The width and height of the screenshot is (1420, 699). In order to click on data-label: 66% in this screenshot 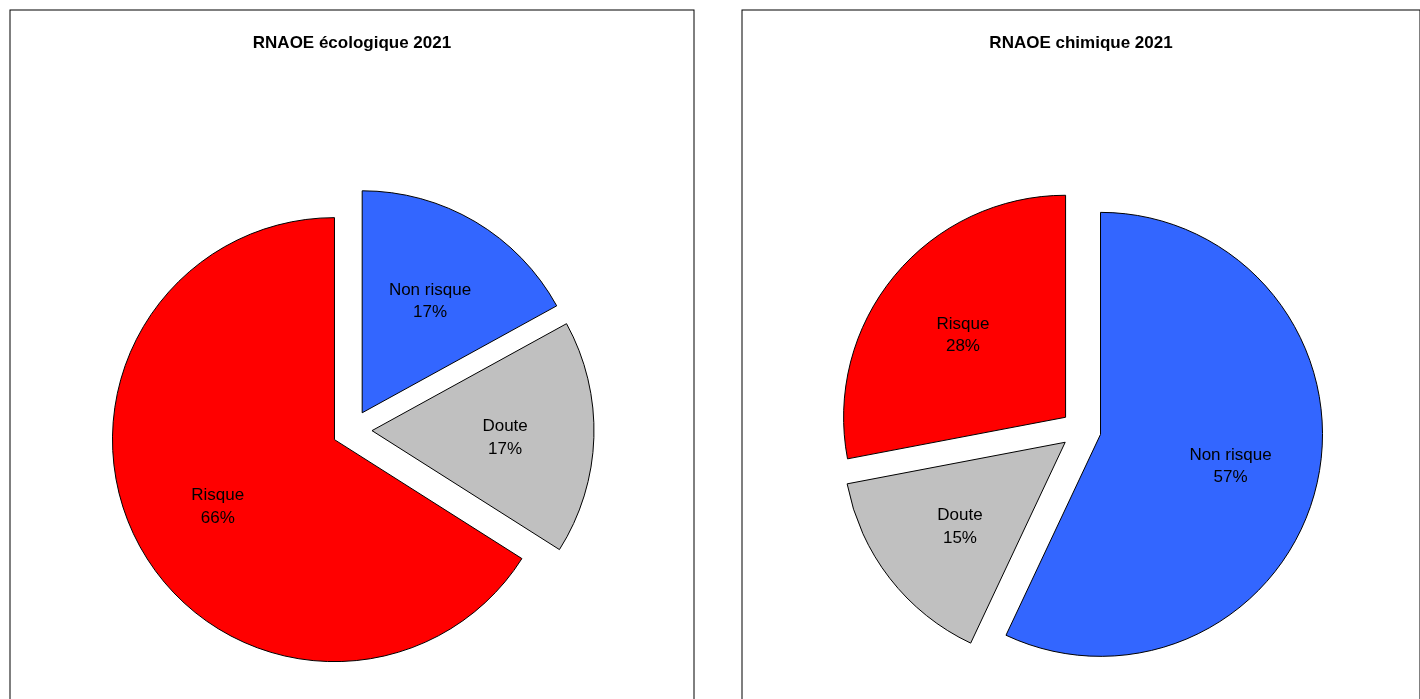, I will do `click(217, 517)`.